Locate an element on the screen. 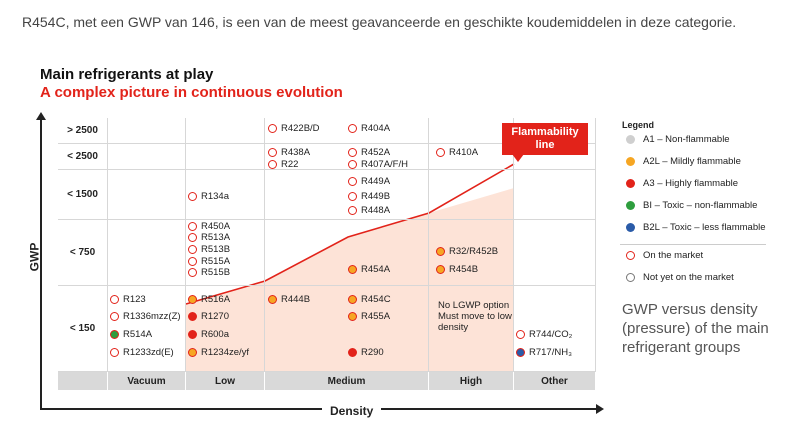 This screenshot has height=446, width=800. row-label: < 2500 is located at coordinates (83, 157).